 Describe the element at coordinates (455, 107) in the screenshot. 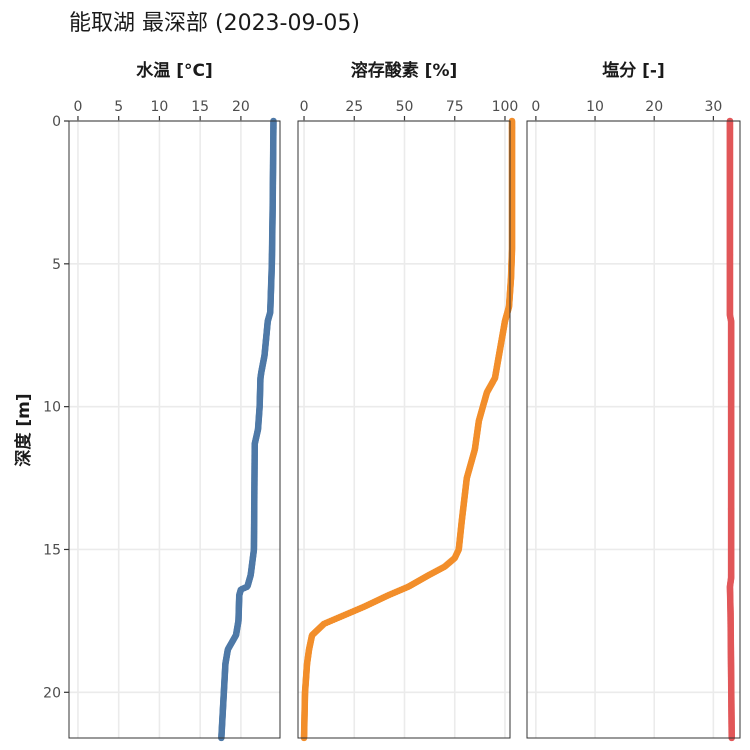

I see `x-tick-label: 75` at that location.